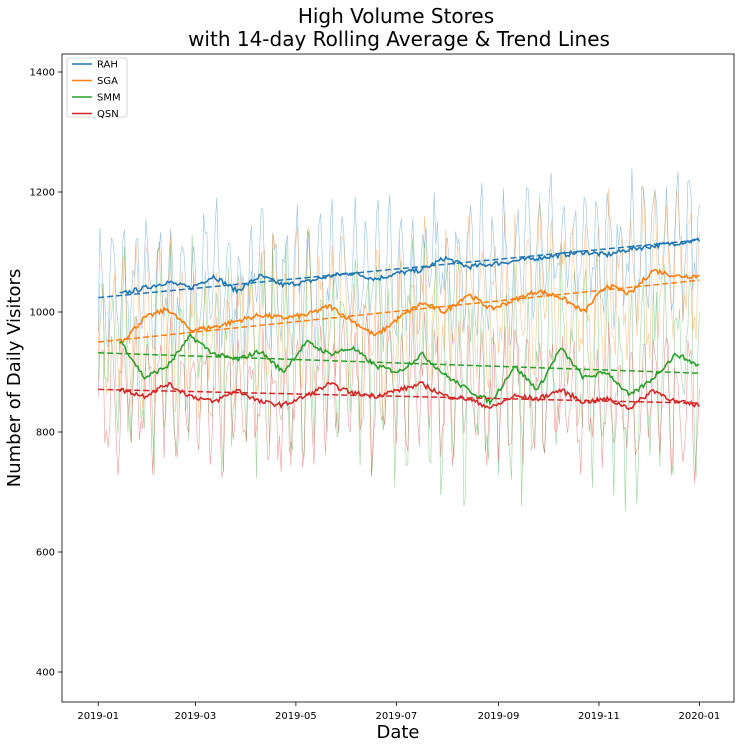 The height and width of the screenshot is (748, 738). I want to click on y-tick-label: 400, so click(45, 673).